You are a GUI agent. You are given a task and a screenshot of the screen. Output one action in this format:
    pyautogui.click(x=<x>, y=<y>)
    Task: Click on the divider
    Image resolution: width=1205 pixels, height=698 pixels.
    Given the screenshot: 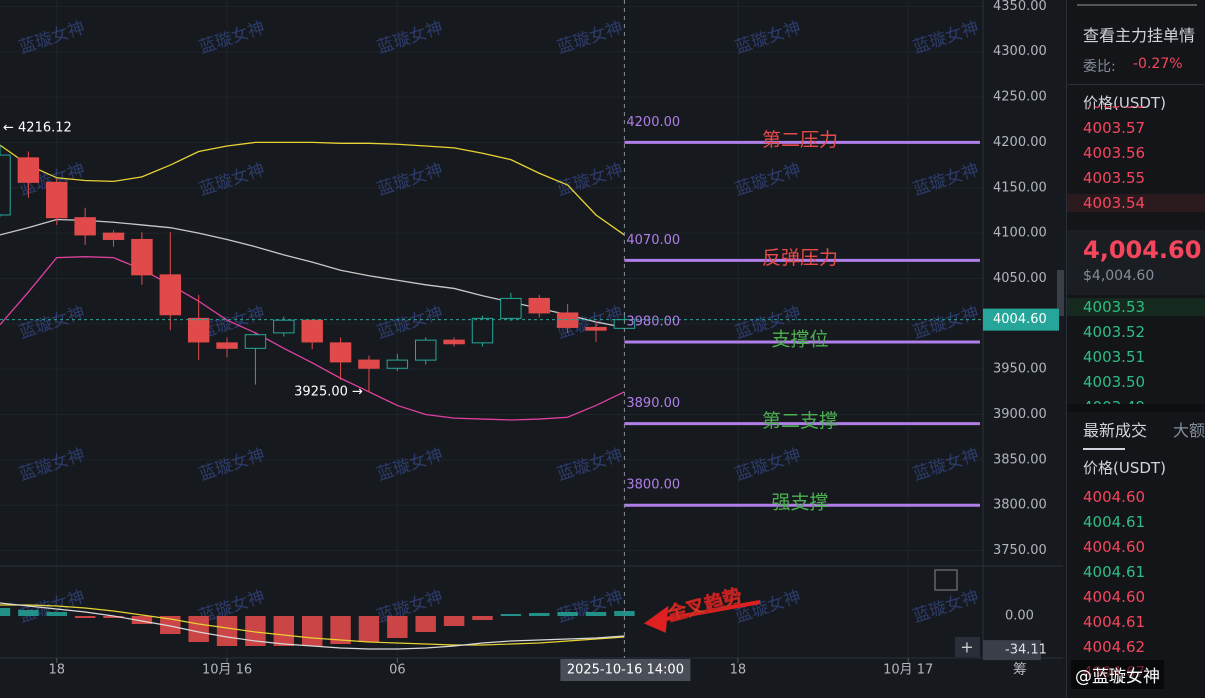 What is the action you would take?
    pyautogui.click(x=1136, y=408)
    